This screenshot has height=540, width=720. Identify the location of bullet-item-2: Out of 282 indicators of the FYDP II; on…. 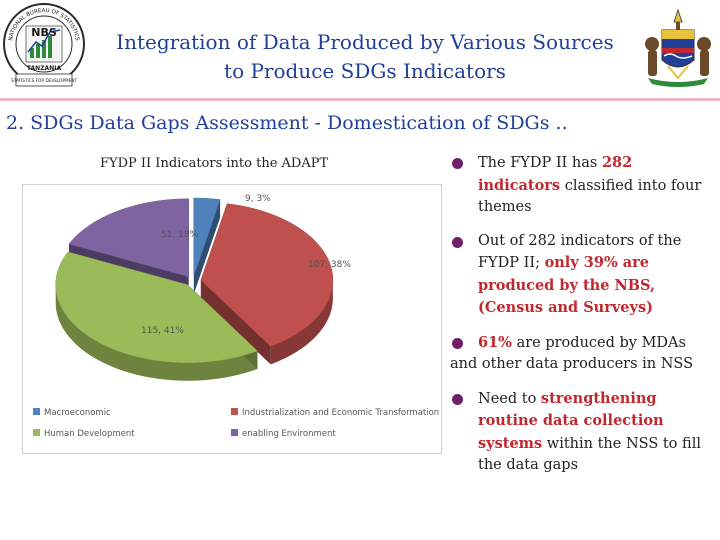
(581, 275).